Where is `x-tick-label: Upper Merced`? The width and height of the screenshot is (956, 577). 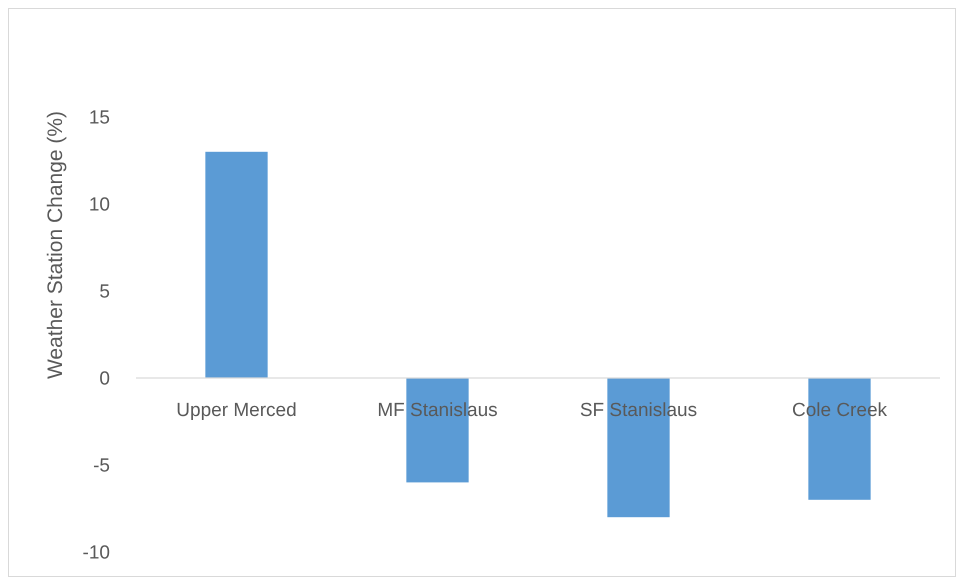
x-tick-label: Upper Merced is located at coordinates (236, 410).